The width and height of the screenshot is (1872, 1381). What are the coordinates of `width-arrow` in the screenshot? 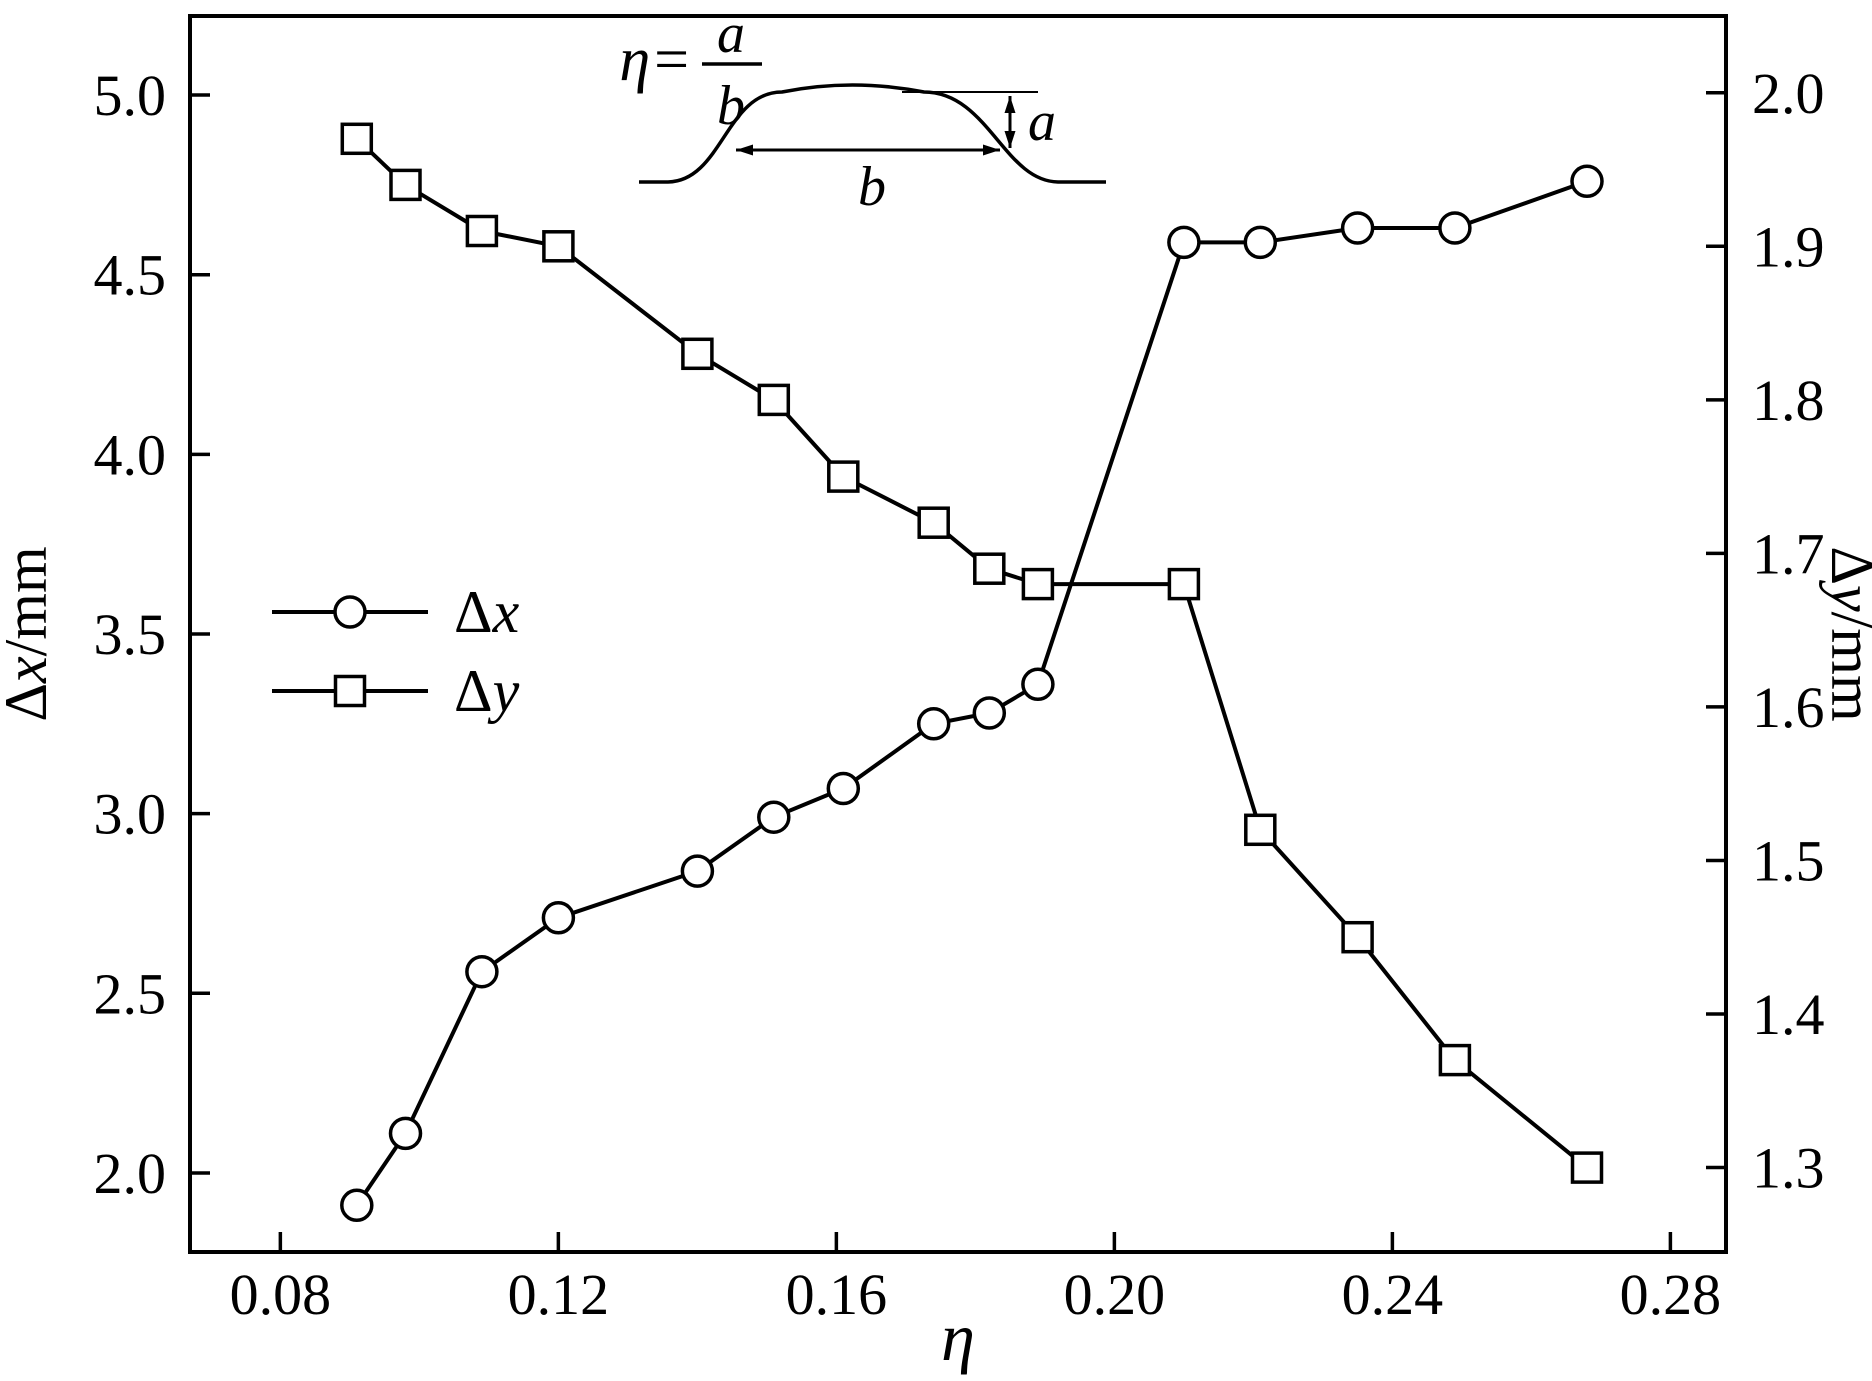 It's located at (868, 150).